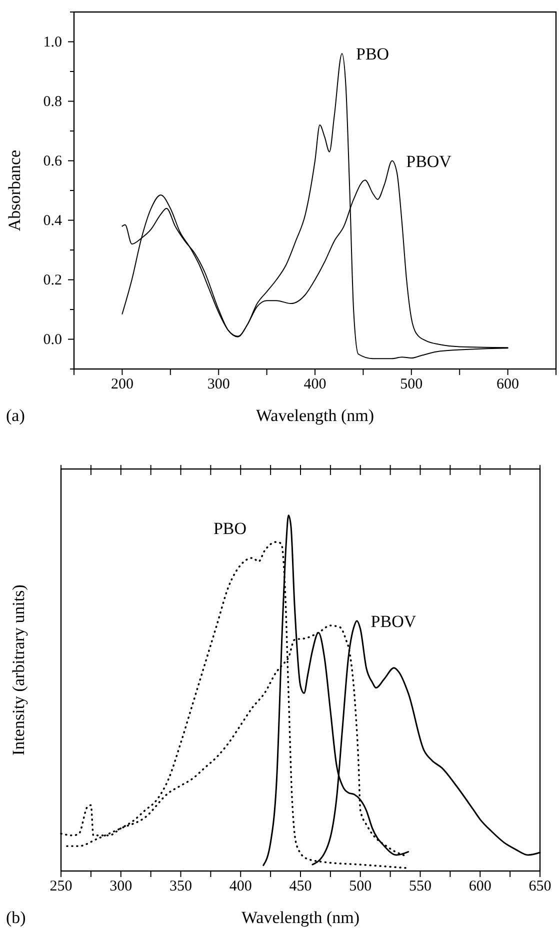 Image resolution: width=559 pixels, height=931 pixels. I want to click on y-tick-label: 0.8, so click(52, 102).